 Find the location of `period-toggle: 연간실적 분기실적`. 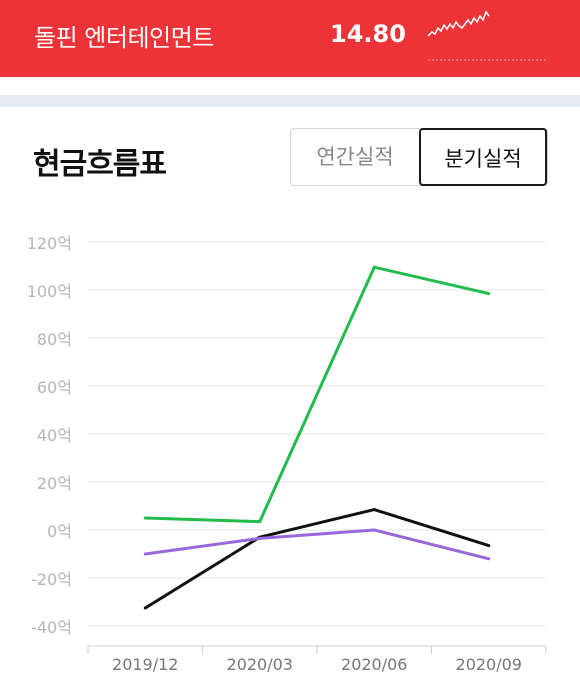

period-toggle: 연간실적 분기실적 is located at coordinates (419, 157).